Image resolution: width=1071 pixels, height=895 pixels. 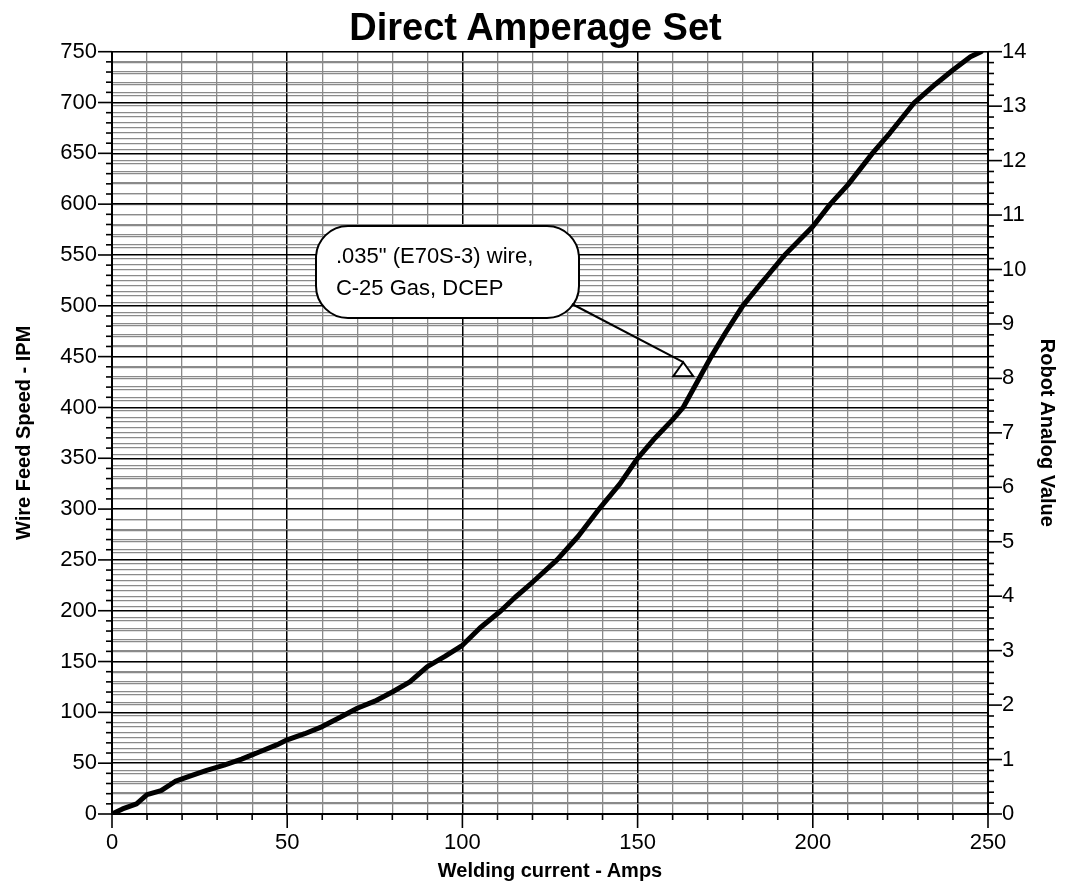 What do you see at coordinates (112, 842) in the screenshot?
I see `x-tick-label: 0` at bounding box center [112, 842].